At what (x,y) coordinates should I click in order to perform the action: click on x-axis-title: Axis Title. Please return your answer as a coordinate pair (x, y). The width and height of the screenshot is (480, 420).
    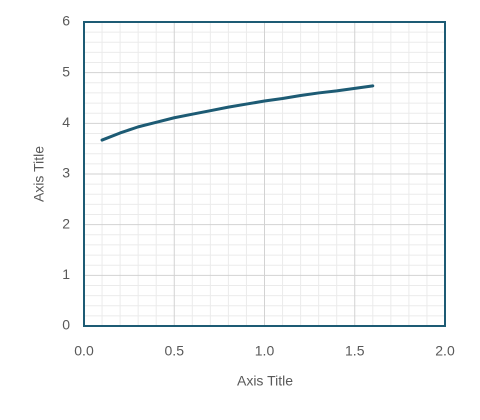
    Looking at the image, I should click on (265, 381).